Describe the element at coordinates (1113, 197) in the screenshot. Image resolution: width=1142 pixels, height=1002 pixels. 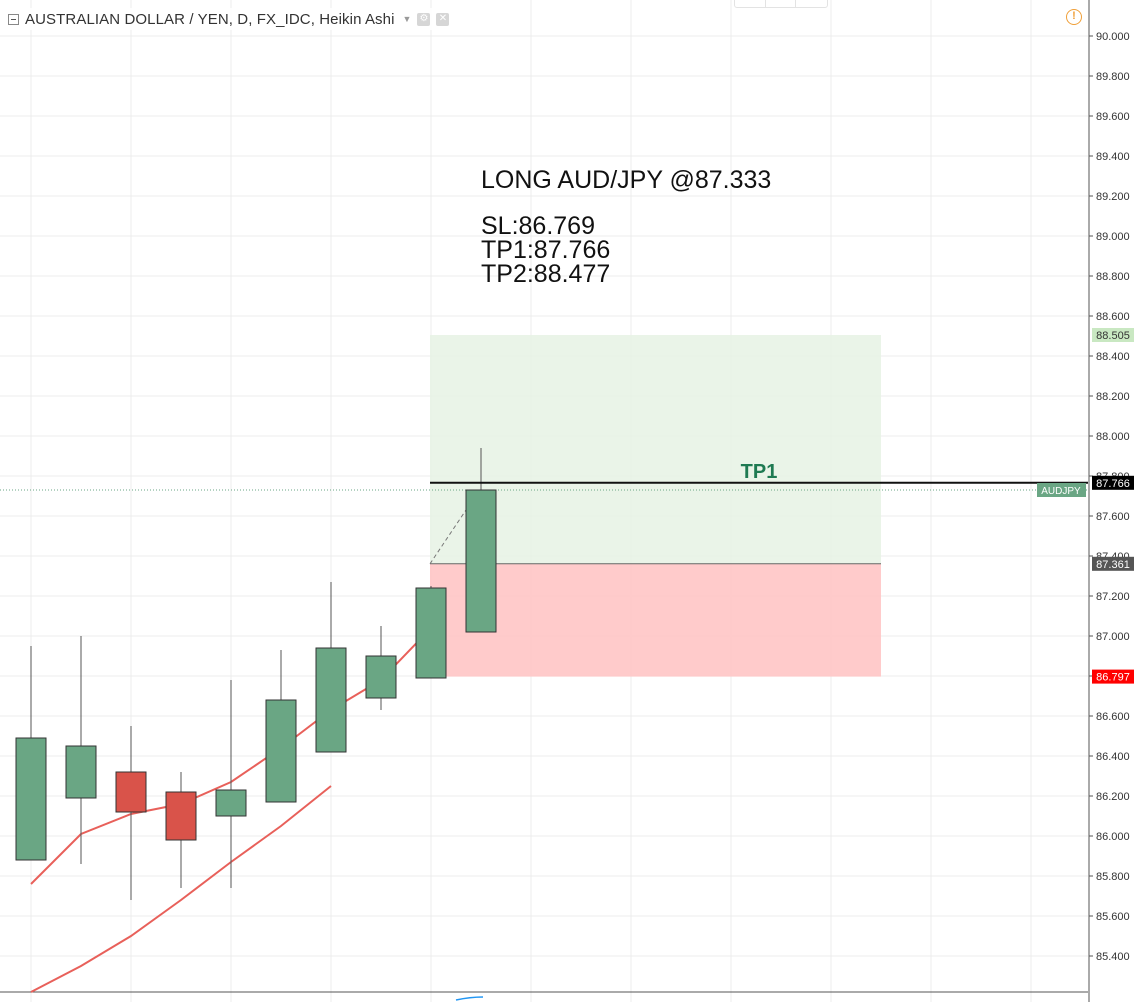
I see `price-tick-label: 89.200` at that location.